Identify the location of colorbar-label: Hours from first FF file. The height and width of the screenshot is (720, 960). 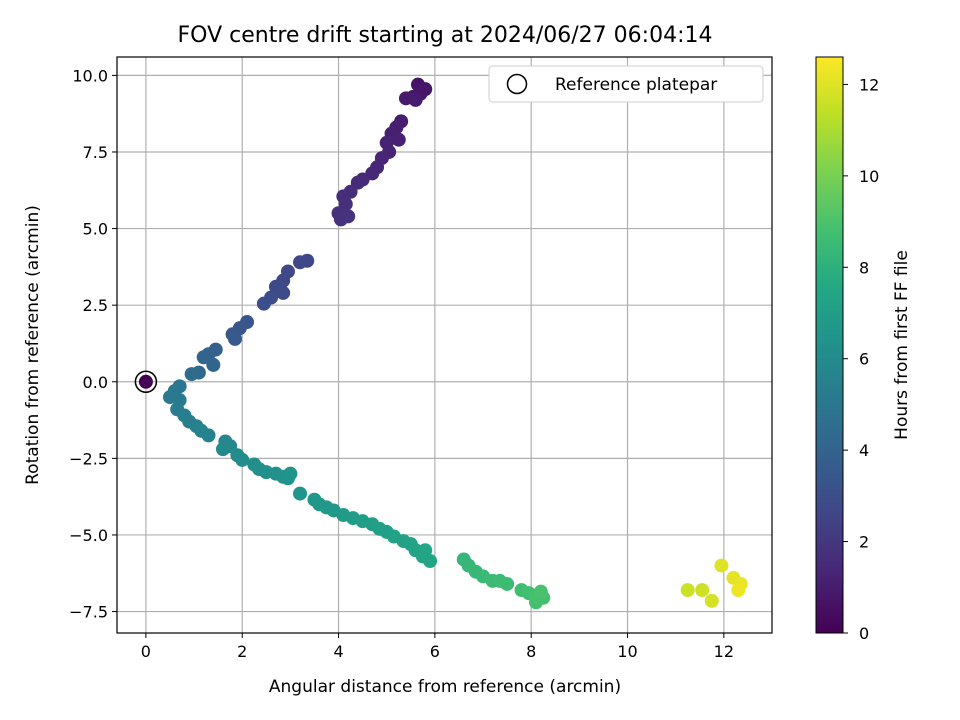
(902, 345).